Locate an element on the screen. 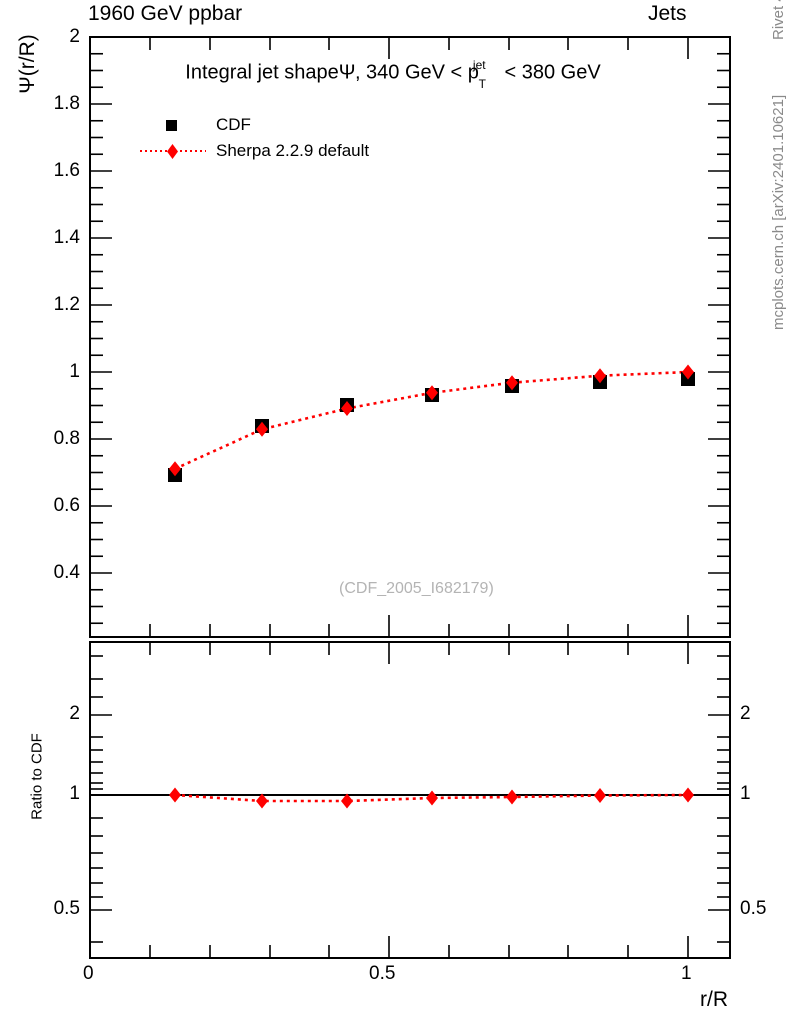  sherpa-data-points-main is located at coordinates (431, 420).